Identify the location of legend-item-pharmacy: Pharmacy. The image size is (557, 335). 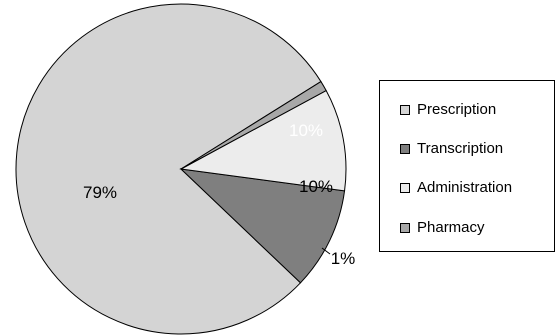
(442, 227).